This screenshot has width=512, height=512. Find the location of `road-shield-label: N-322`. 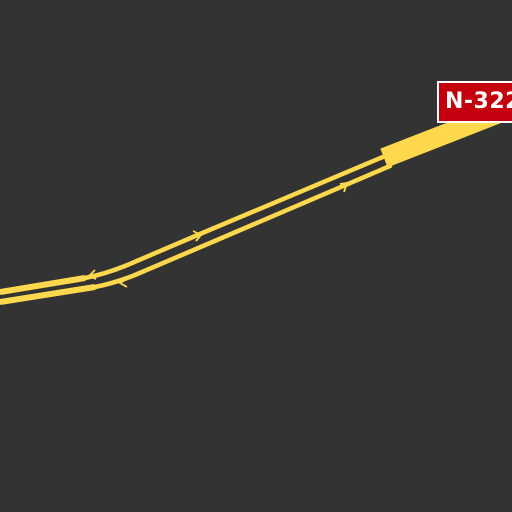

road-shield-label: N-322 is located at coordinates (478, 101).